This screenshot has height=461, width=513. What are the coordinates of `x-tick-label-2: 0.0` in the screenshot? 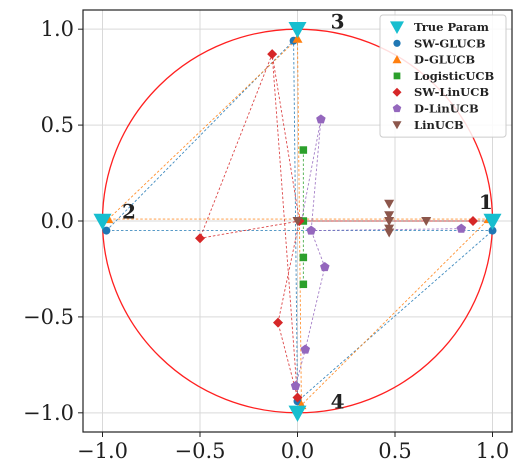 It's located at (297, 450).